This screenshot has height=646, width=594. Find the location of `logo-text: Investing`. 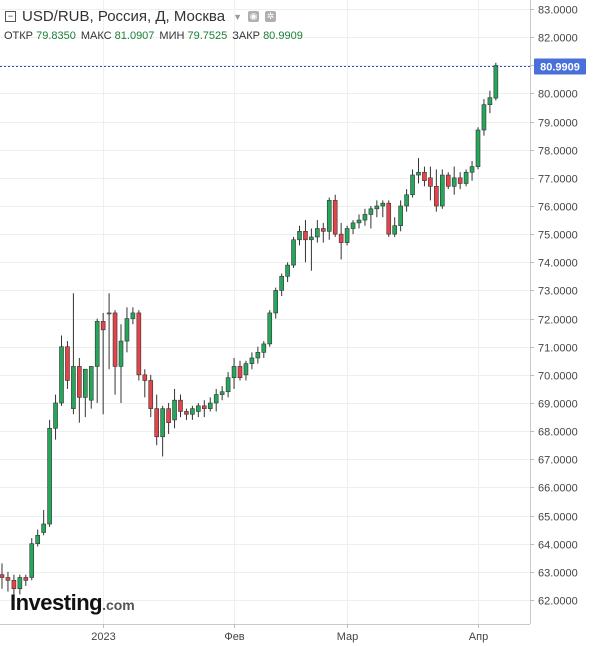

logo-text: Investing is located at coordinates (56, 602).